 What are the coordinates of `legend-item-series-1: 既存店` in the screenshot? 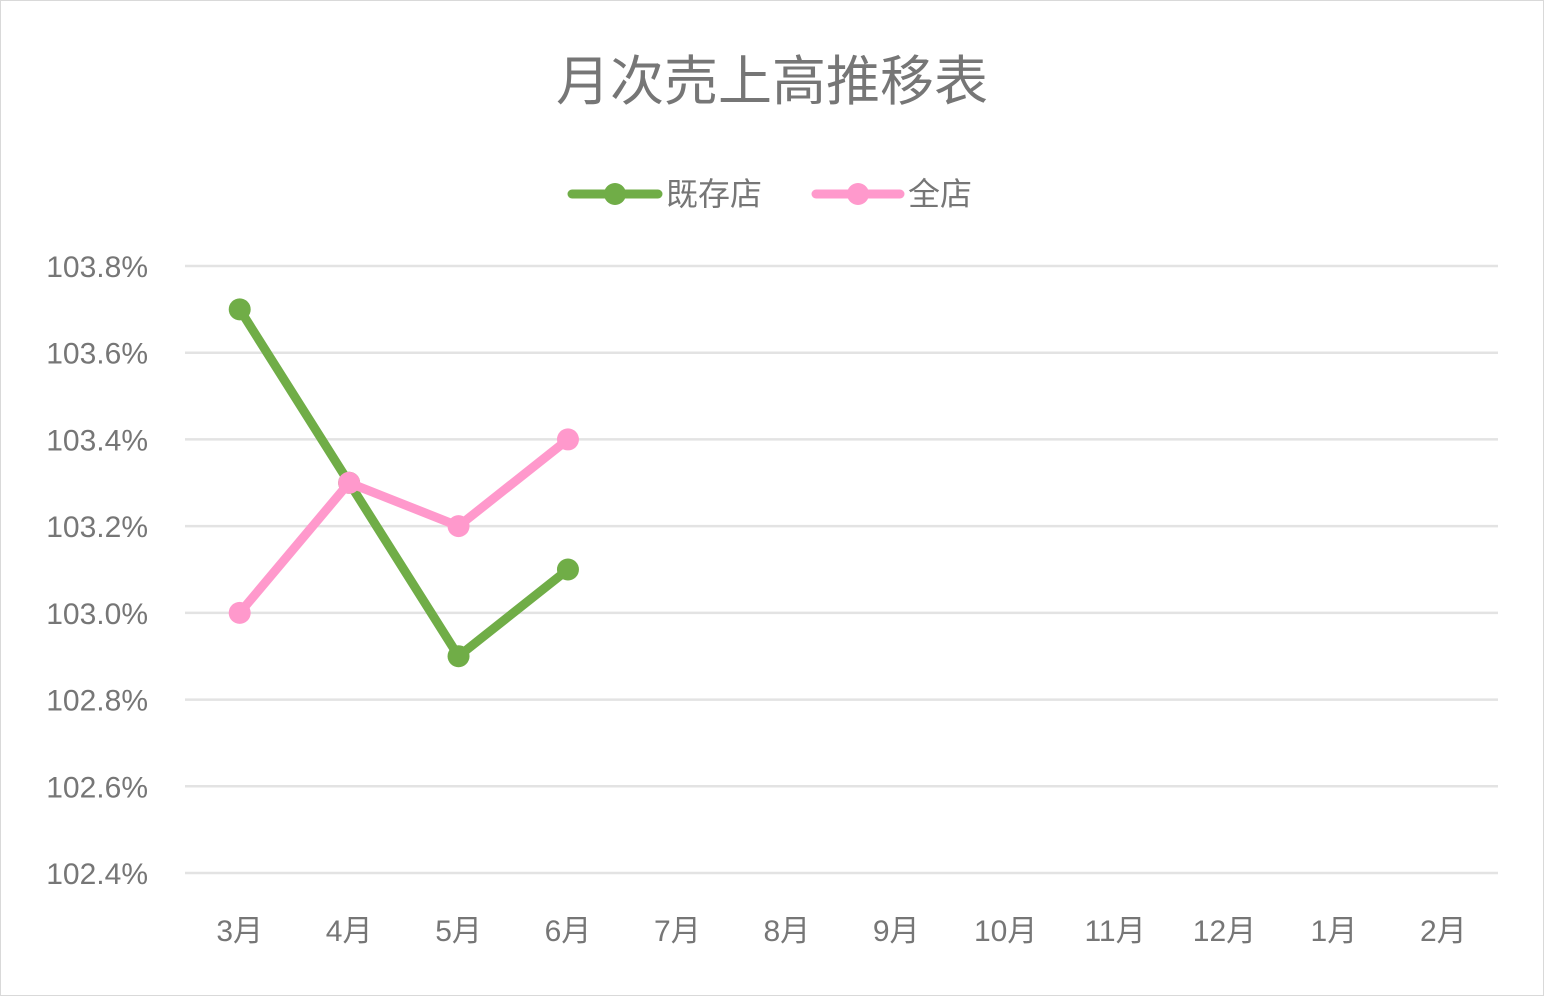 It's located at (664, 194).